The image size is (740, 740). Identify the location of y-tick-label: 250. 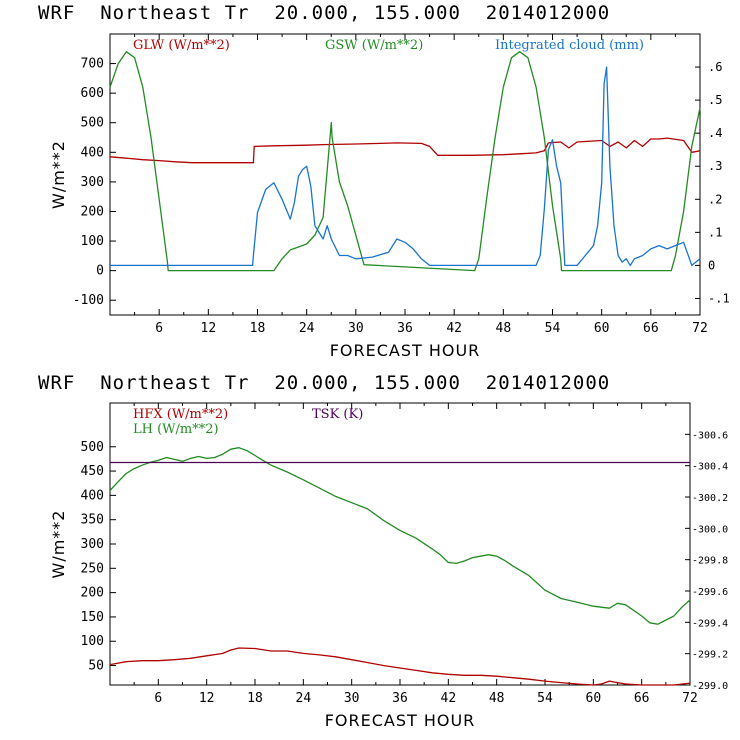
(92, 568).